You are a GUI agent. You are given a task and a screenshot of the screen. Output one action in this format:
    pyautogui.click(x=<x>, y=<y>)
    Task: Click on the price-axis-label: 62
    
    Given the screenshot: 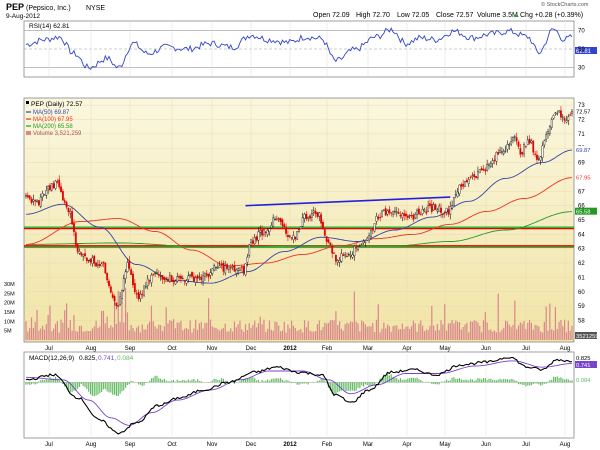 What is the action you would take?
    pyautogui.click(x=581, y=264)
    